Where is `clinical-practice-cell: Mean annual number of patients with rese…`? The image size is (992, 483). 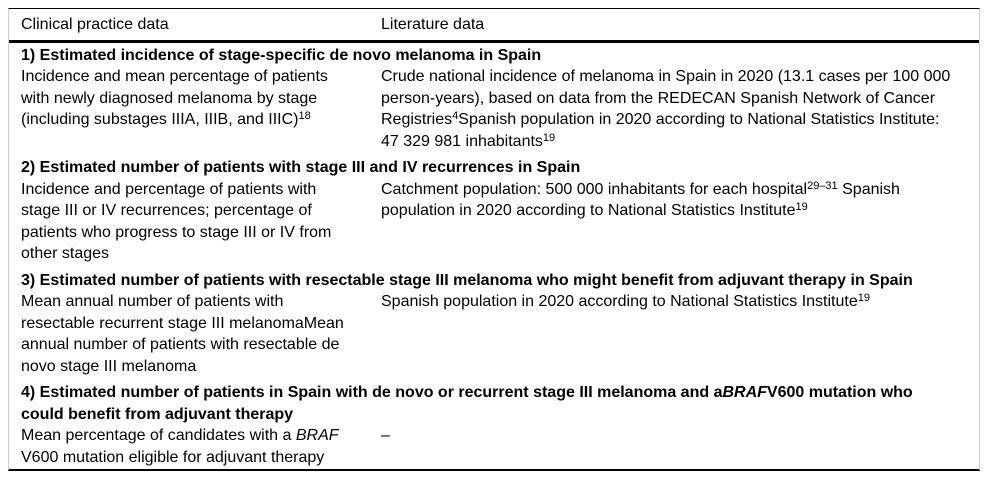
clinical-practice-cell: Mean annual number of patients with rese… is located at coordinates (182, 334).